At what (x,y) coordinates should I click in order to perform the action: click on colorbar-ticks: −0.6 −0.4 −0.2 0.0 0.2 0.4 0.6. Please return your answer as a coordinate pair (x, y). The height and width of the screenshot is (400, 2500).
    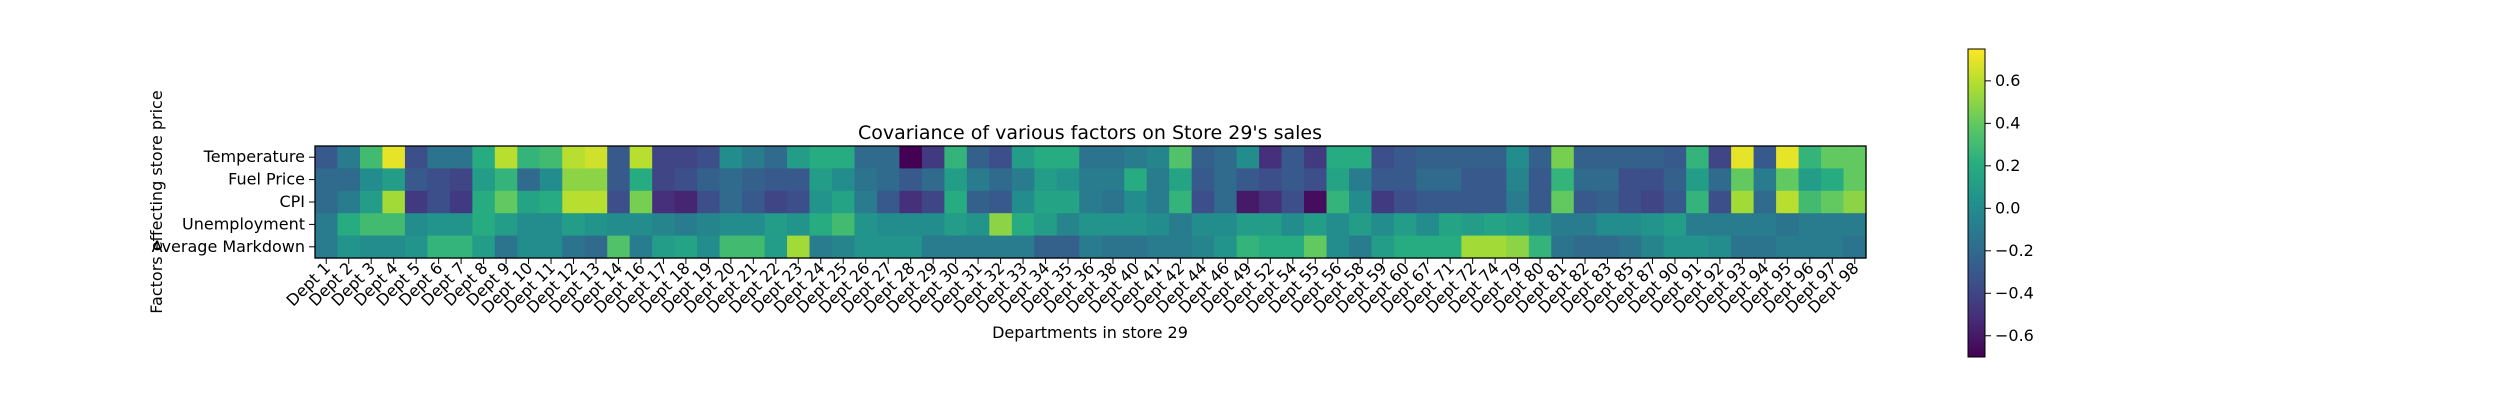
    Looking at the image, I should click on (2009, 208).